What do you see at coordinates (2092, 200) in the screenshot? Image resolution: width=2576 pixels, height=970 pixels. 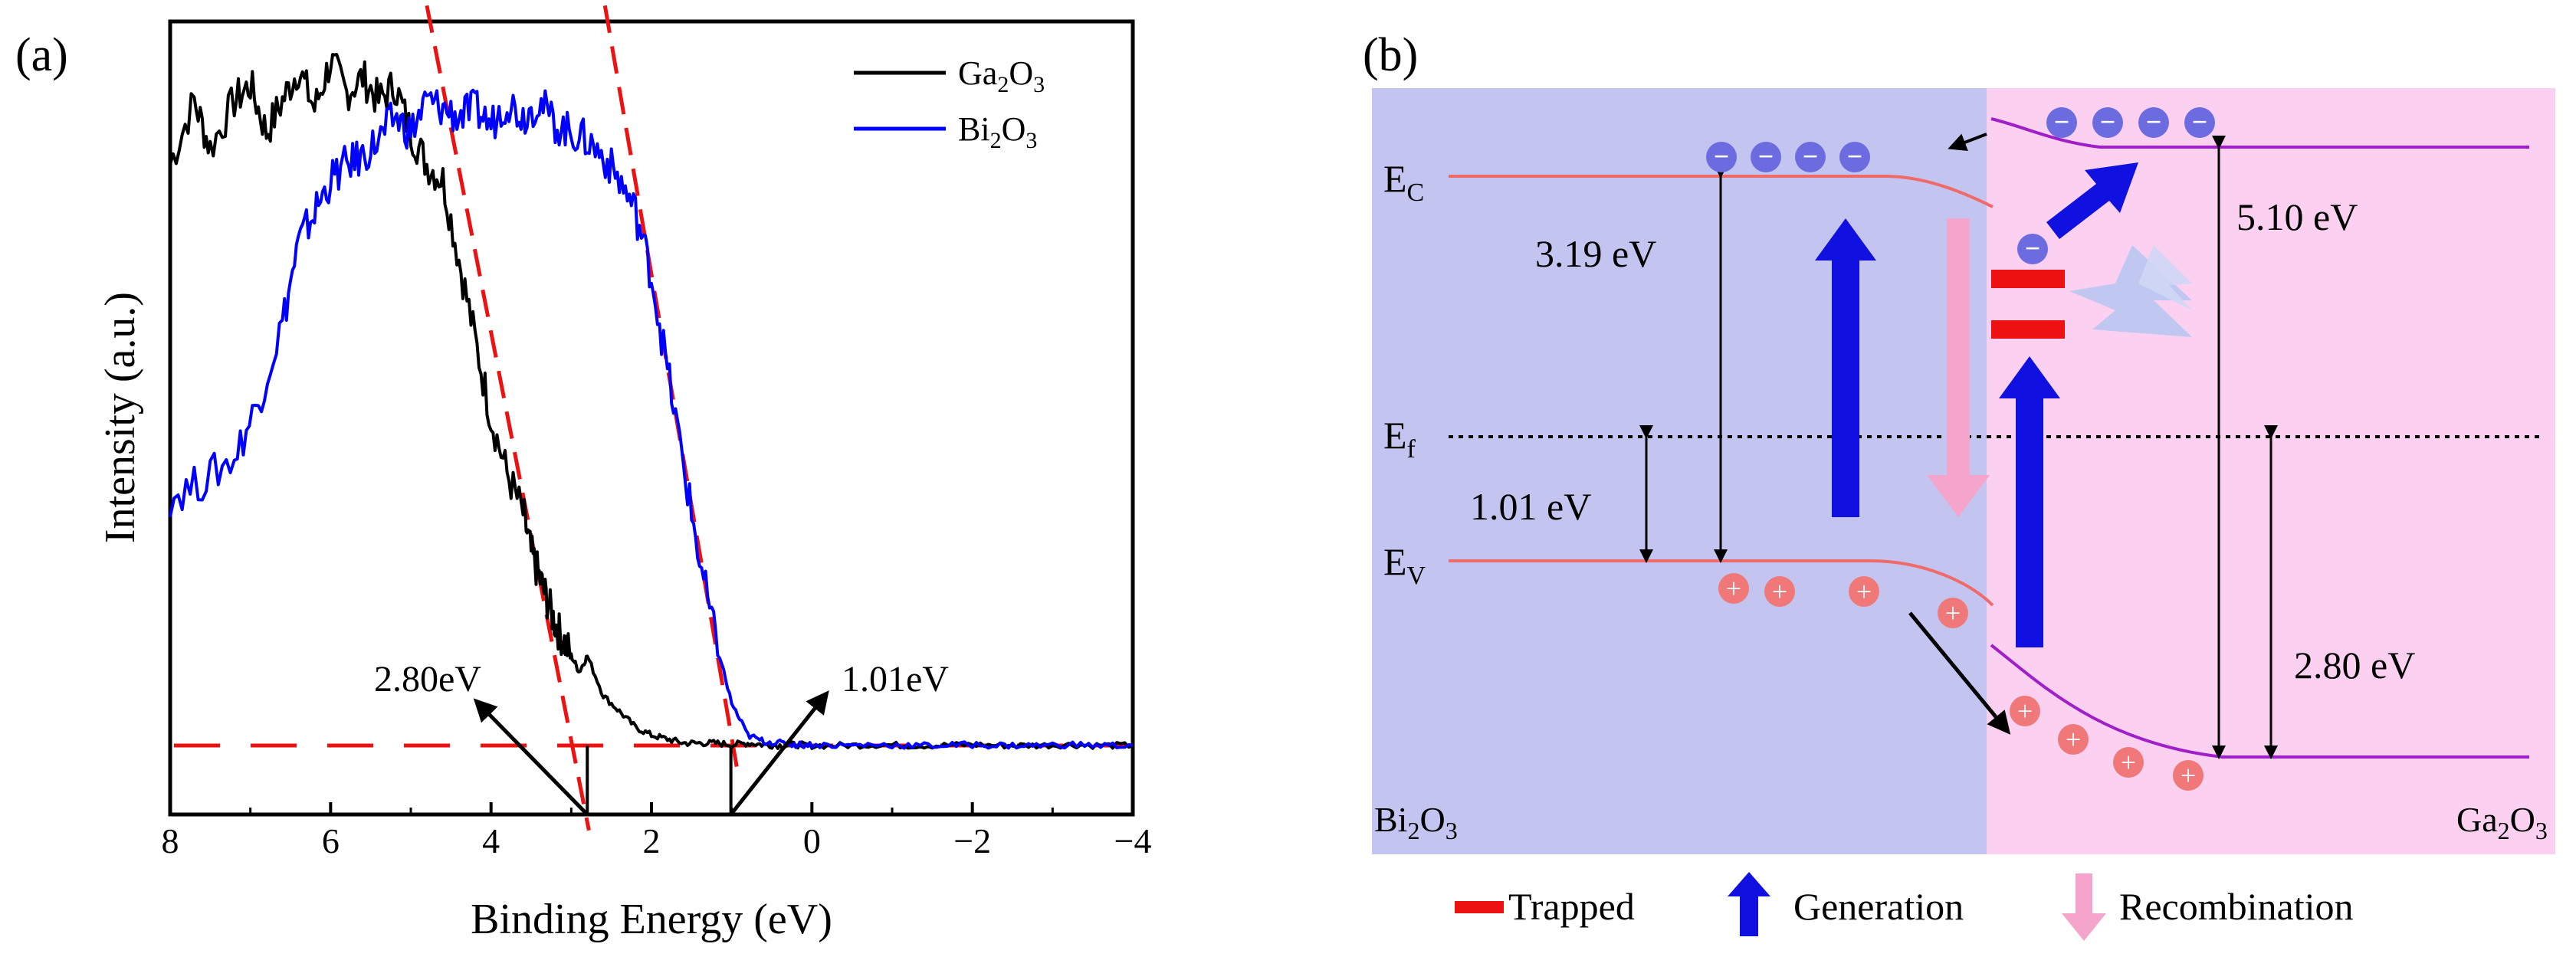 I see `generation-arrow-to-cb` at bounding box center [2092, 200].